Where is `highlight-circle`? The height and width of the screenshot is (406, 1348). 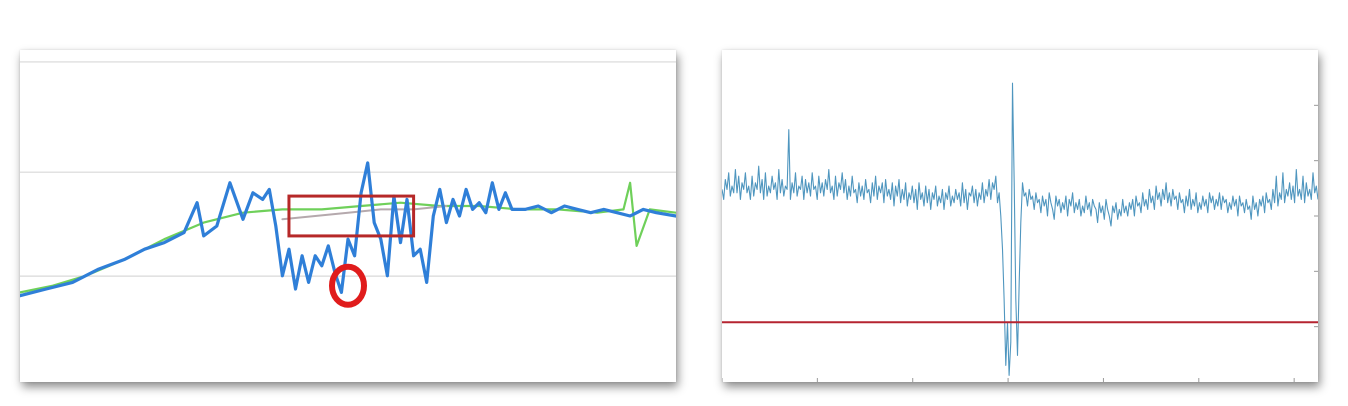 highlight-circle is located at coordinates (348, 285).